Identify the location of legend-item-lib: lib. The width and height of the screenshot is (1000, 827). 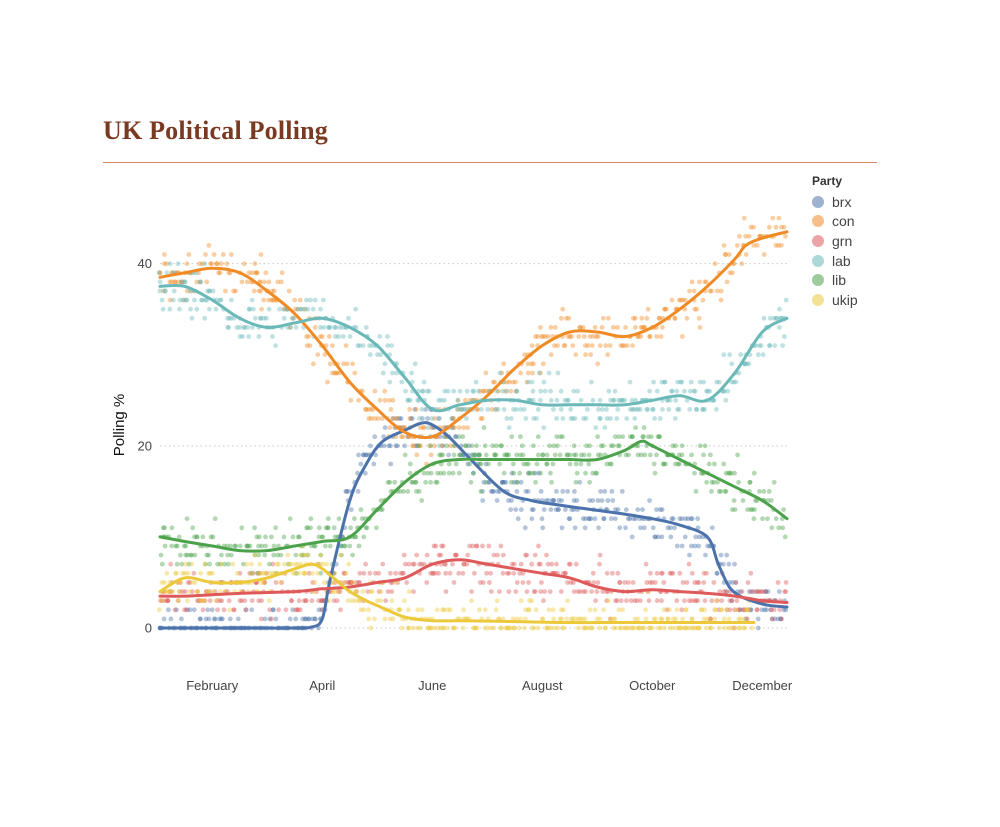
(835, 280).